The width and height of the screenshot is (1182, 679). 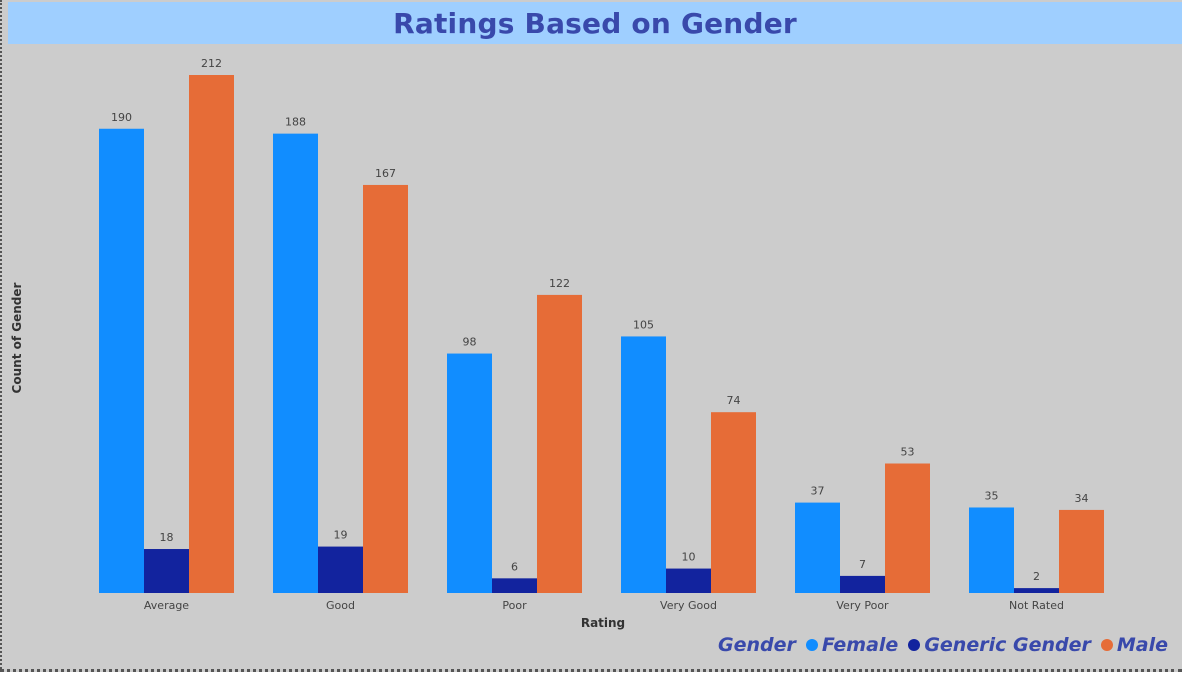 What do you see at coordinates (166, 605) in the screenshot?
I see `x-tick-label: Average` at bounding box center [166, 605].